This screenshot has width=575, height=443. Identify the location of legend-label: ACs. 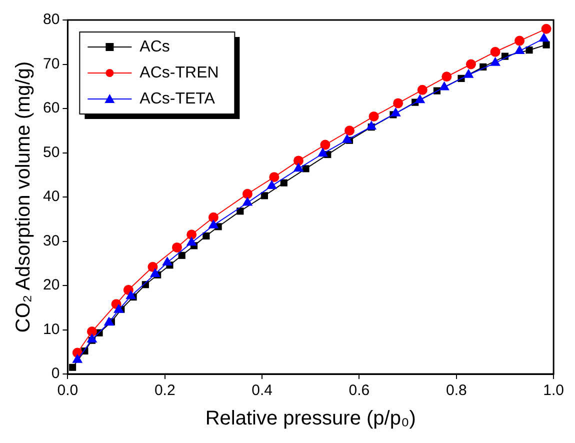
(155, 47).